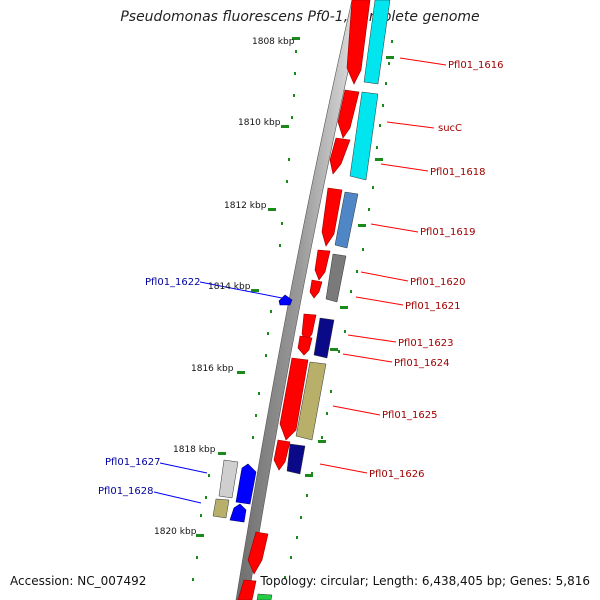 This screenshot has width=600, height=600. Describe the element at coordinates (448, 232) in the screenshot. I see `gene-label: Pfl01_1619` at that location.